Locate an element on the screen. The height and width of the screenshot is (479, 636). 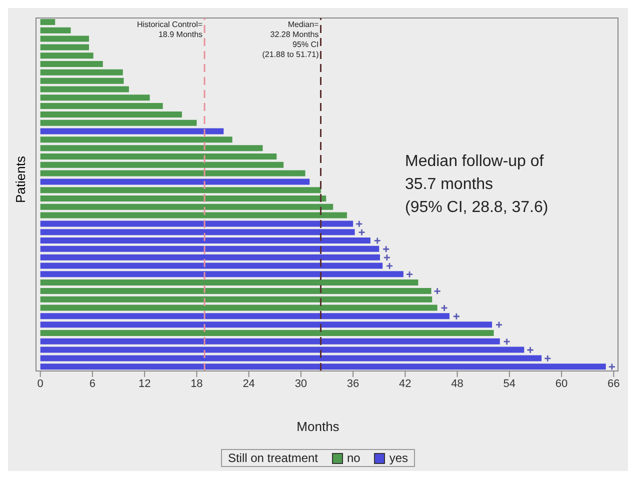
x-tick-label: 24 is located at coordinates (248, 384).